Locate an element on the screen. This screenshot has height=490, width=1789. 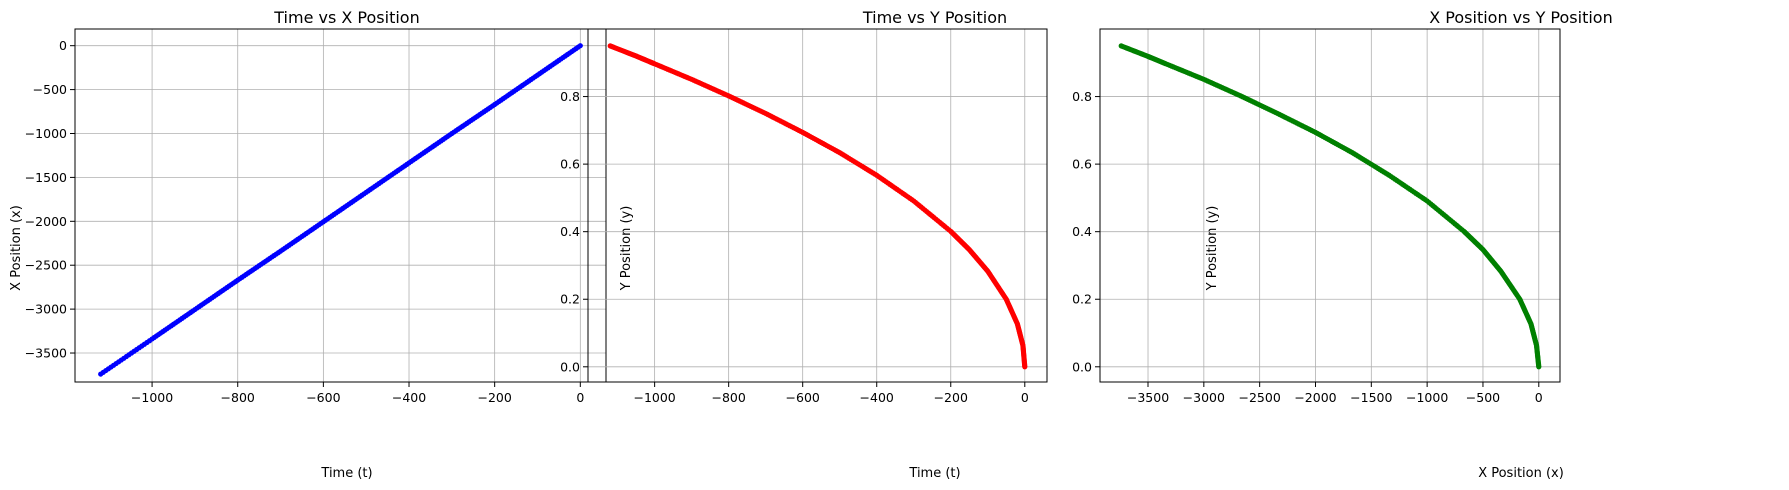
x-tick-label: −1500 is located at coordinates (1371, 397).